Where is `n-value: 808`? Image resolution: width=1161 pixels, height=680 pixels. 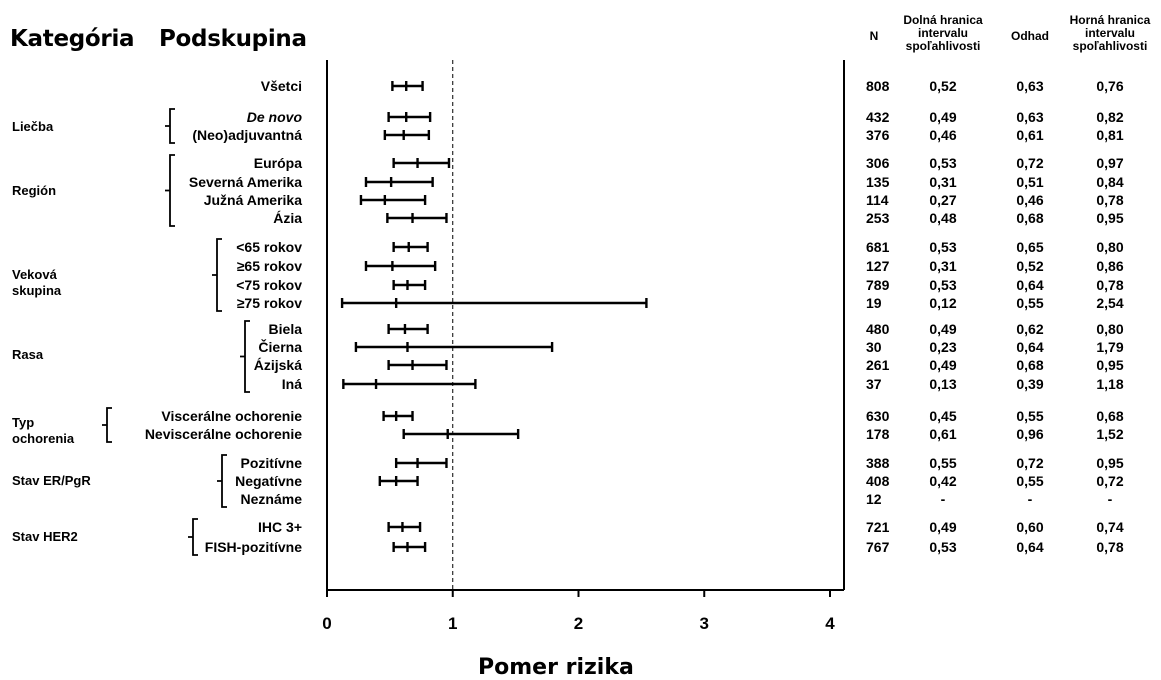 n-value: 808 is located at coordinates (878, 86).